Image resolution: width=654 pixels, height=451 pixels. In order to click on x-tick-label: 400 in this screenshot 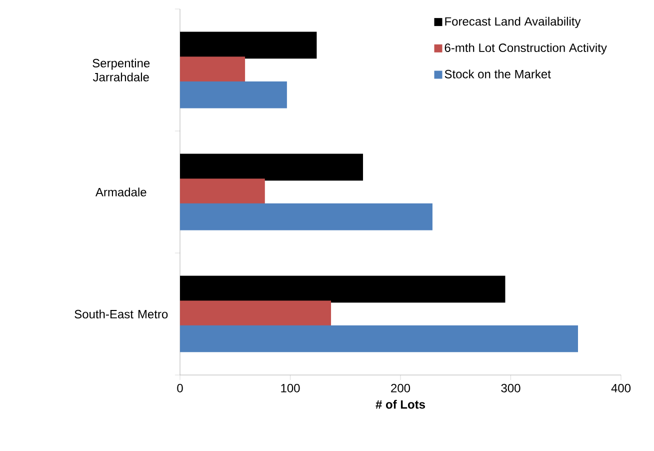, I will do `click(621, 388)`.